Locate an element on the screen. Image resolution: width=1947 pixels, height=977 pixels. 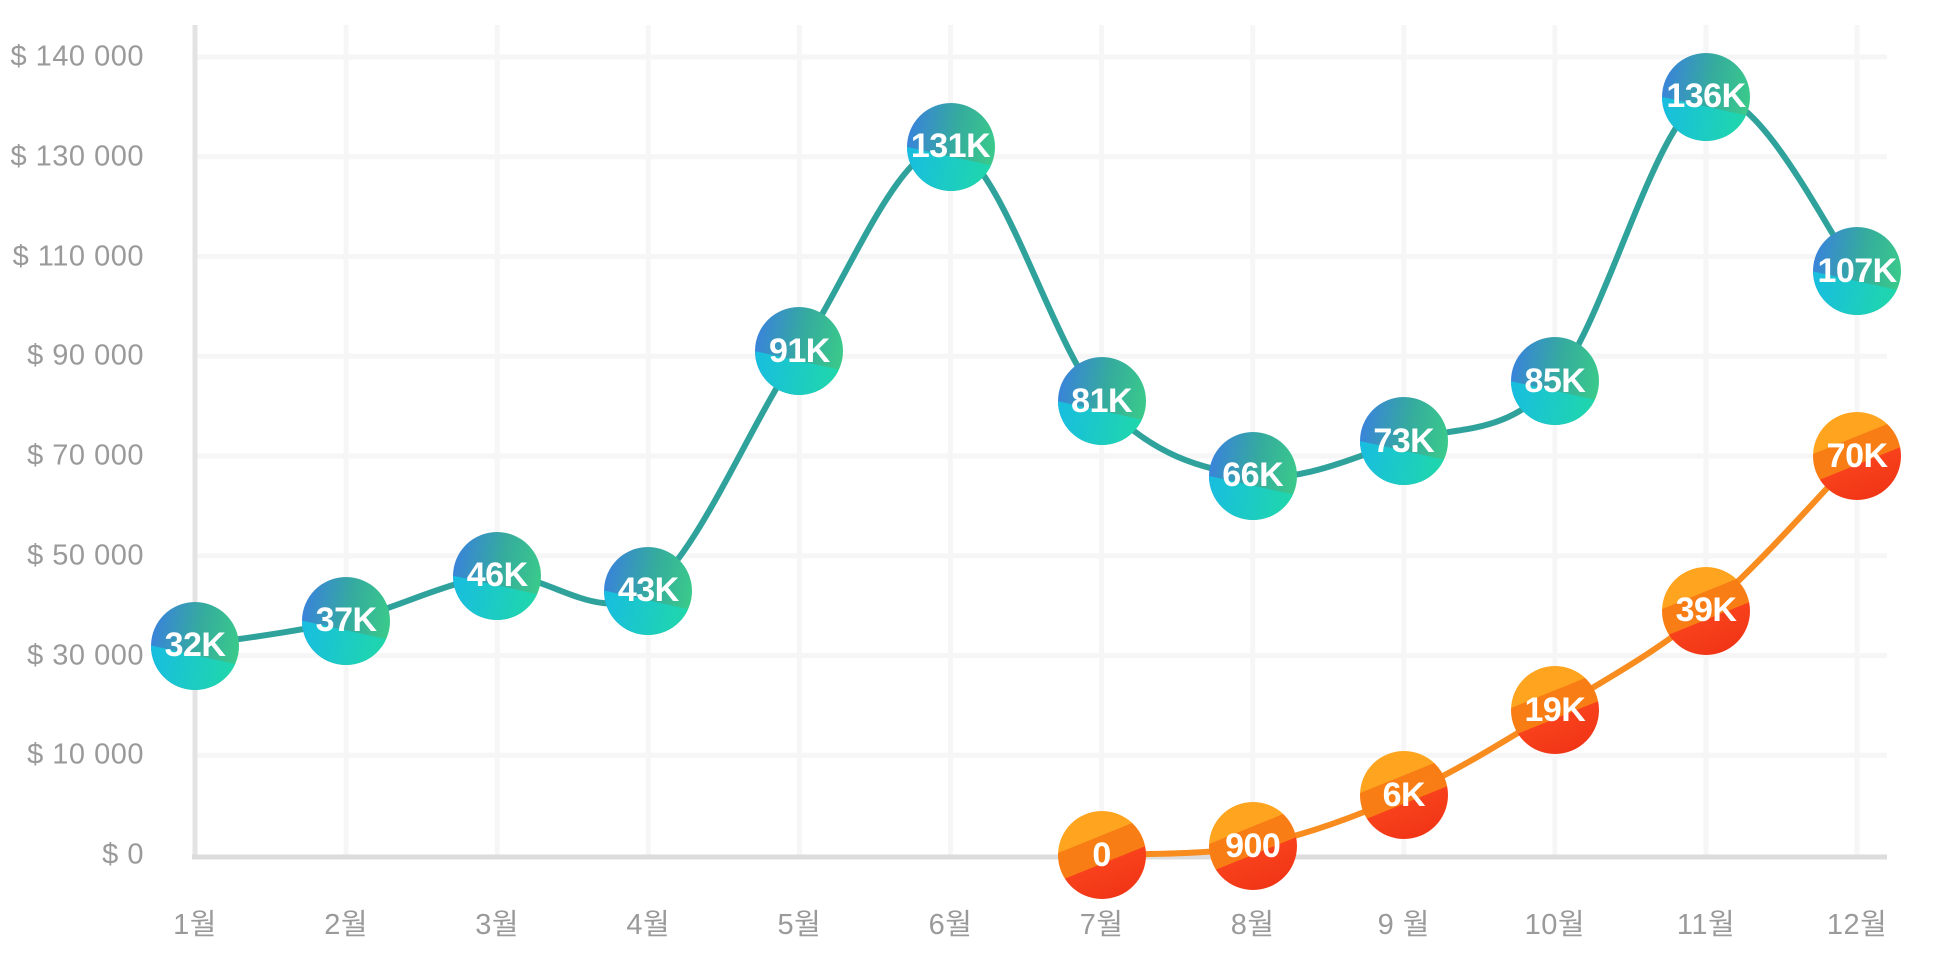
data-point-value-label: 43K is located at coordinates (648, 590).